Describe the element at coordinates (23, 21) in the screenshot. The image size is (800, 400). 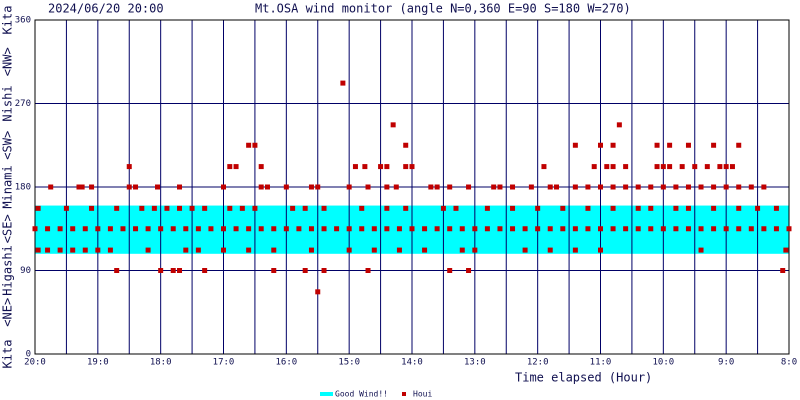
I see `y-tick-label: 360` at that location.